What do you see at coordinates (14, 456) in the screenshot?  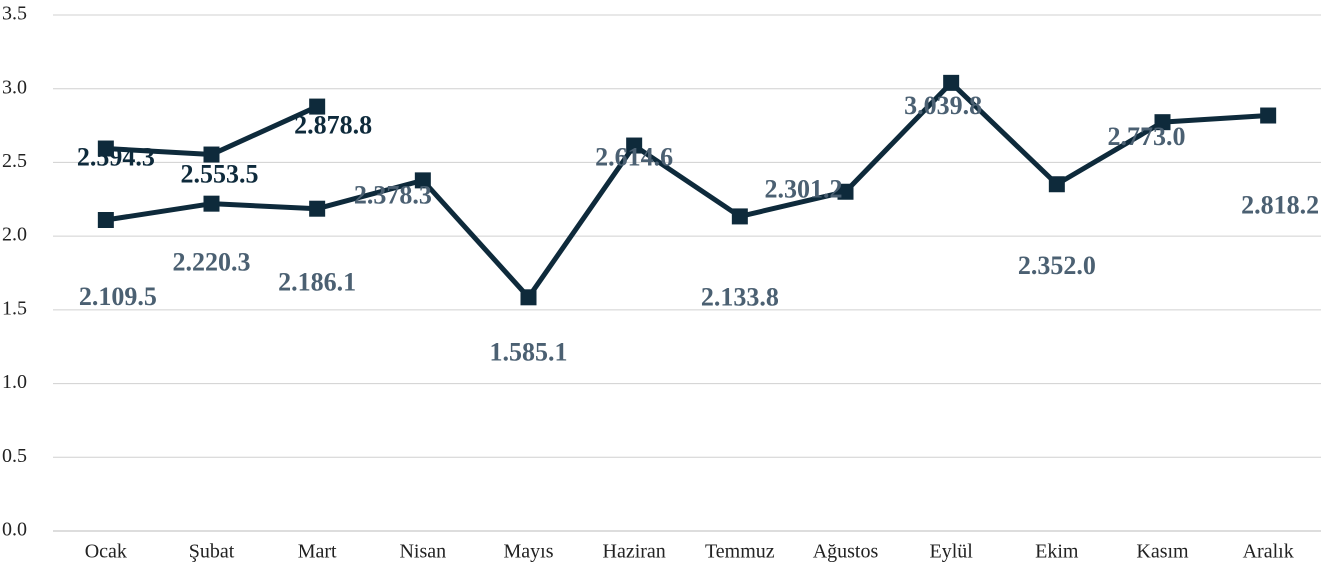 I see `y-tick-label: 0.5` at bounding box center [14, 456].